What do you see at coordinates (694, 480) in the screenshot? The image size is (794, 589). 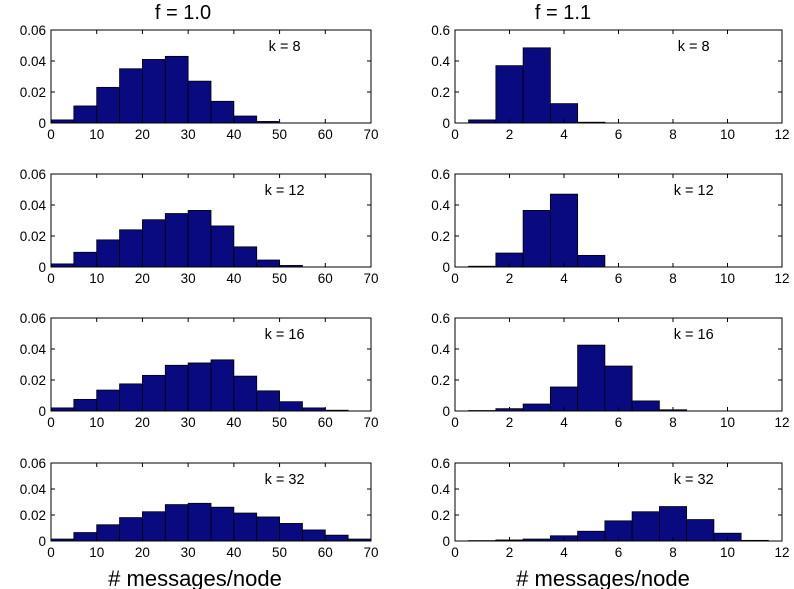 I see `panel-annotation: k = 32` at bounding box center [694, 480].